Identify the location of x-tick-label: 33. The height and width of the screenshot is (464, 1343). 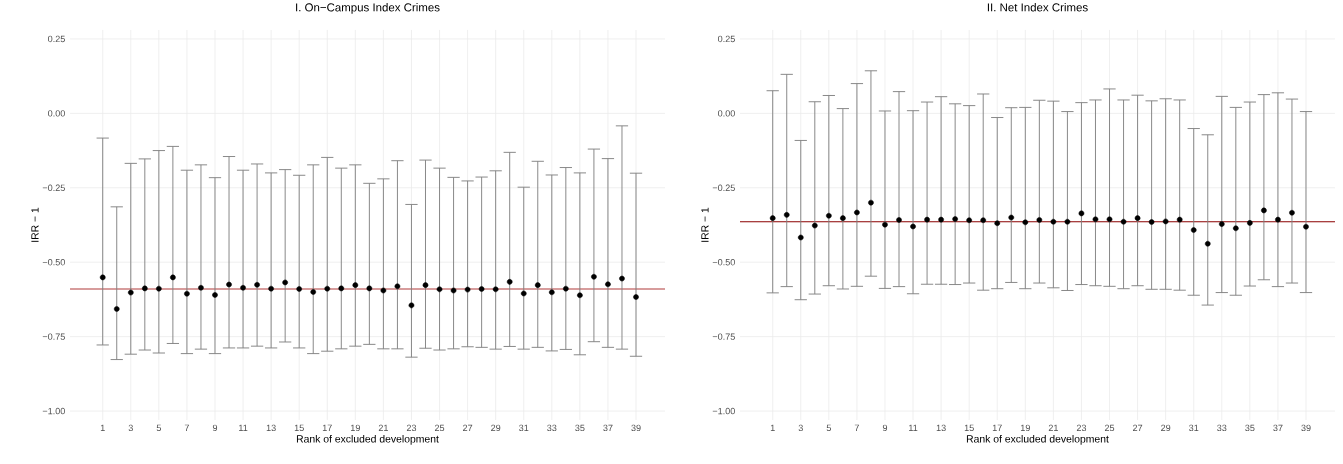
(552, 428).